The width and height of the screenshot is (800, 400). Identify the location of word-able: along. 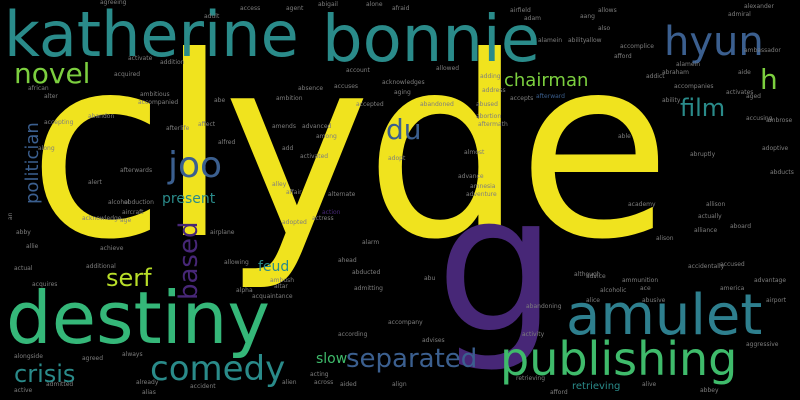
(46, 148).